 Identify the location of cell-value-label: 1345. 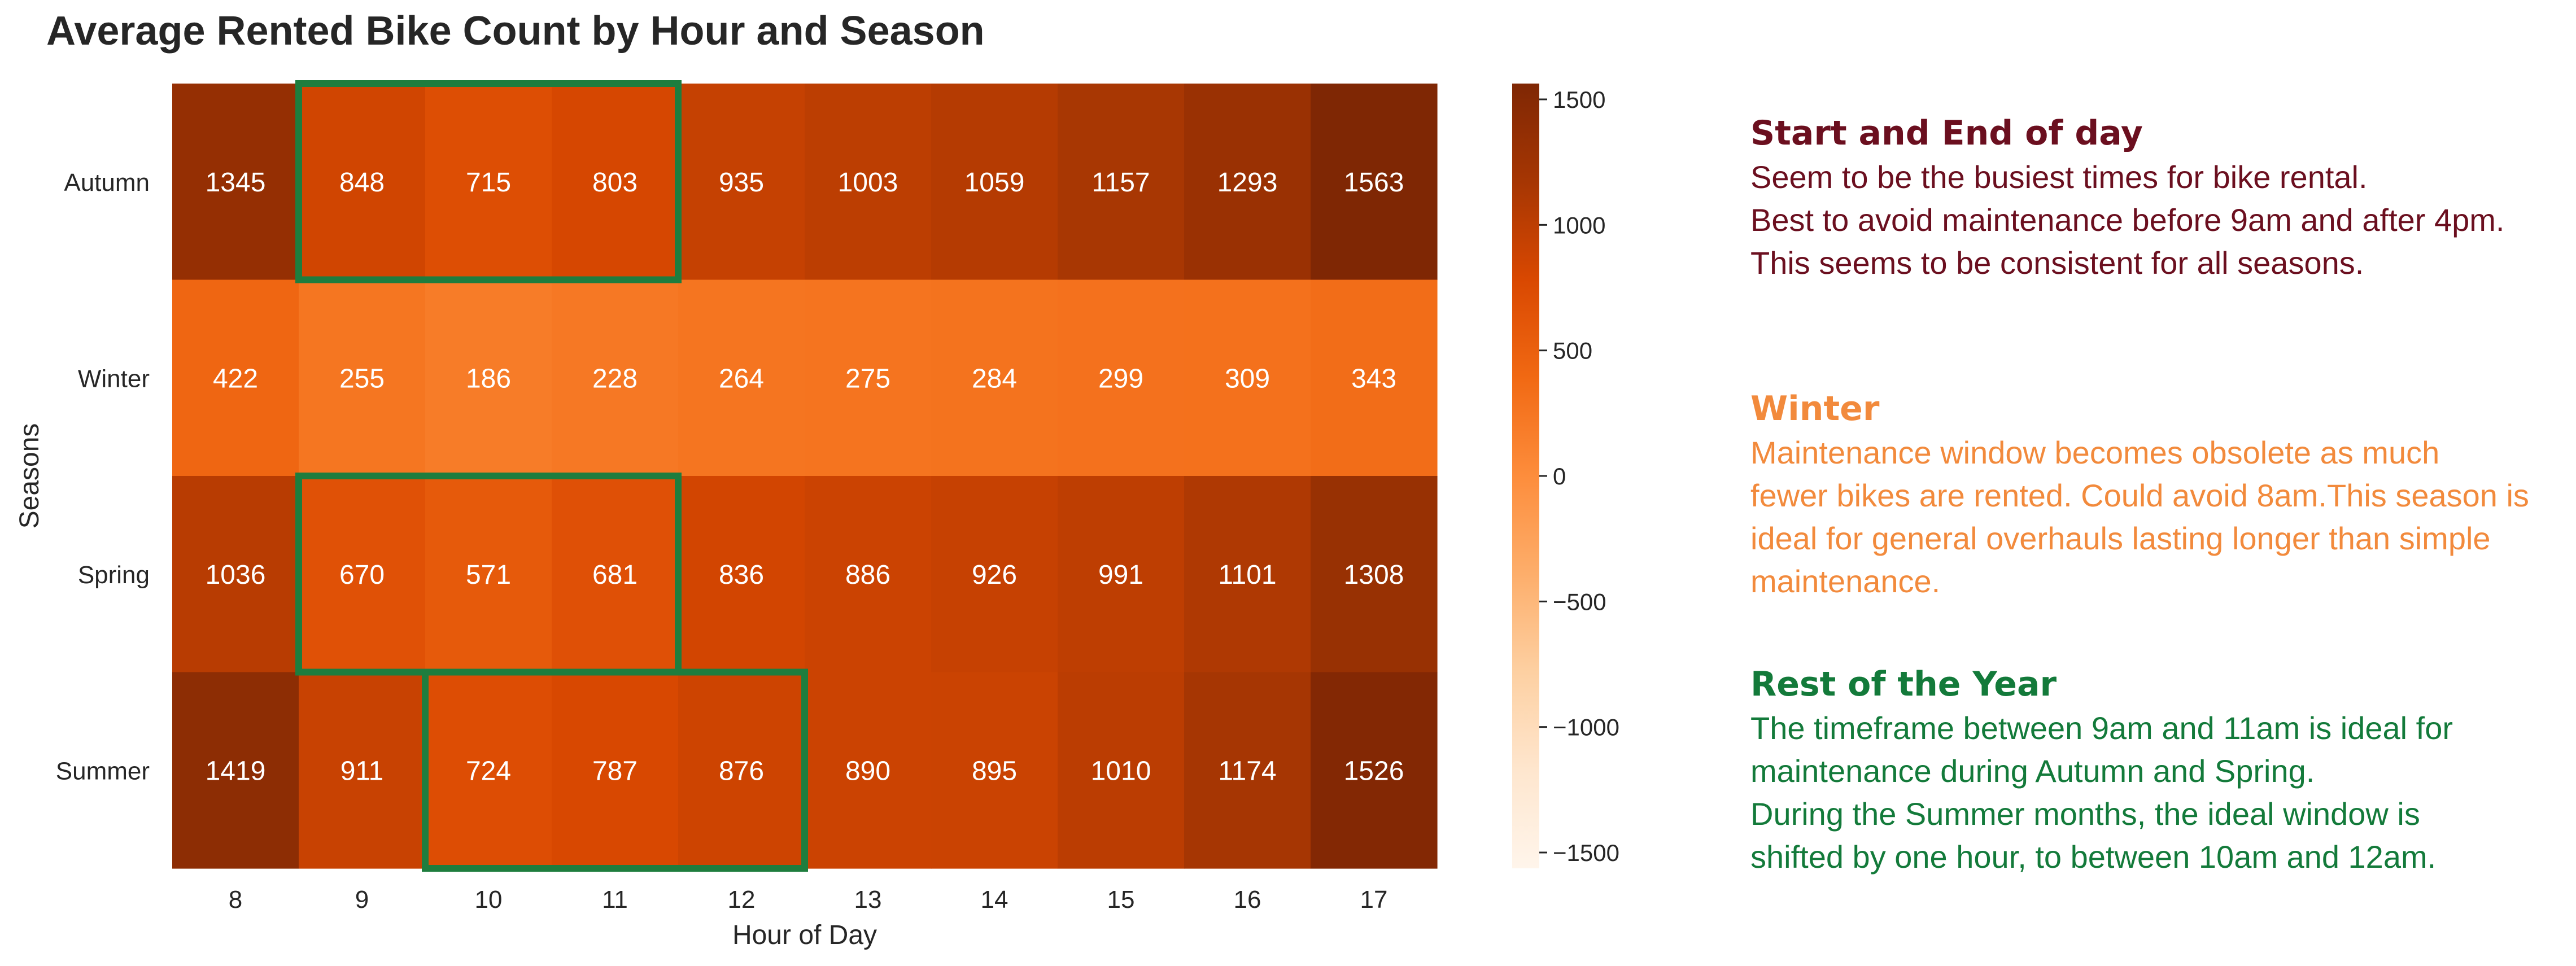
(236, 183).